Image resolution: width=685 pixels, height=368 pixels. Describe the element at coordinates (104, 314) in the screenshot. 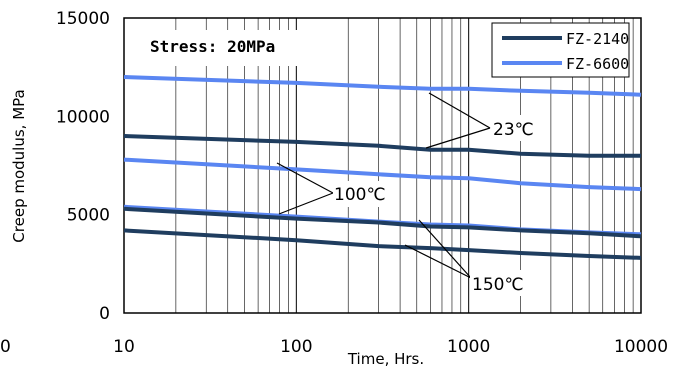

I see `y-tick-label: 0` at that location.